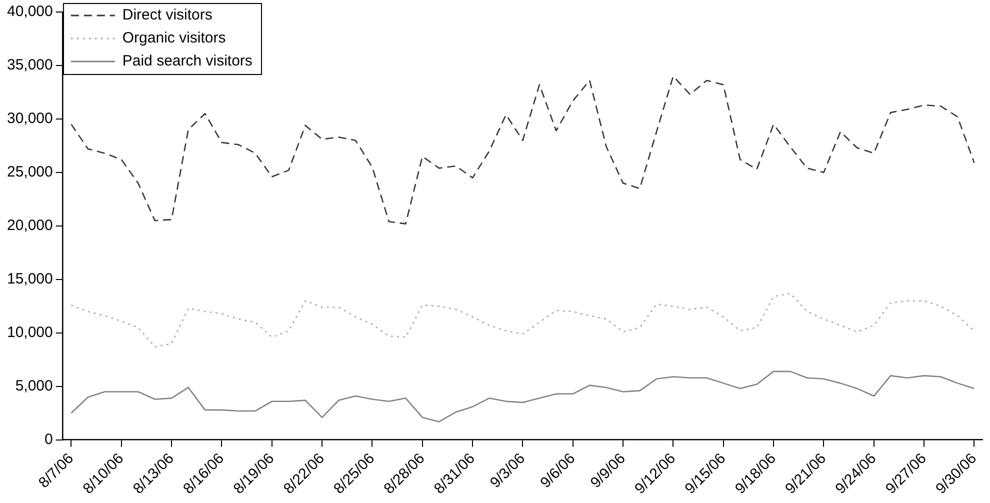 Image resolution: width=990 pixels, height=503 pixels. I want to click on legend-label: Organic visitors, so click(174, 38).